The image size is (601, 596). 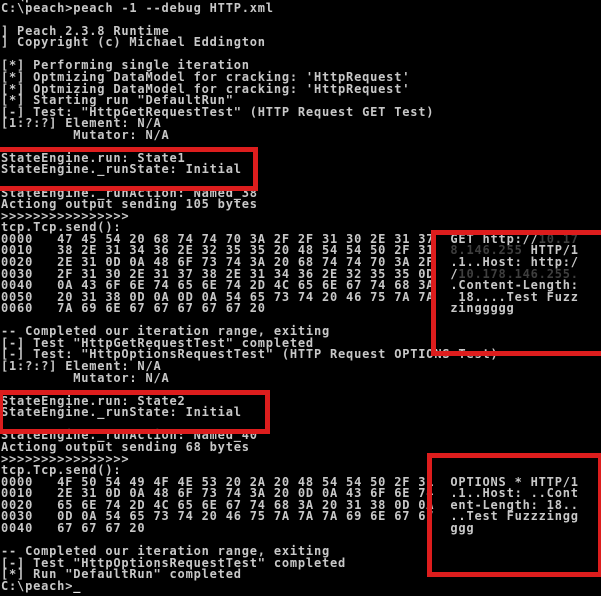 What do you see at coordinates (290, 100) in the screenshot?
I see `terminal-line: [*] Starting run "DefaultRun"` at bounding box center [290, 100].